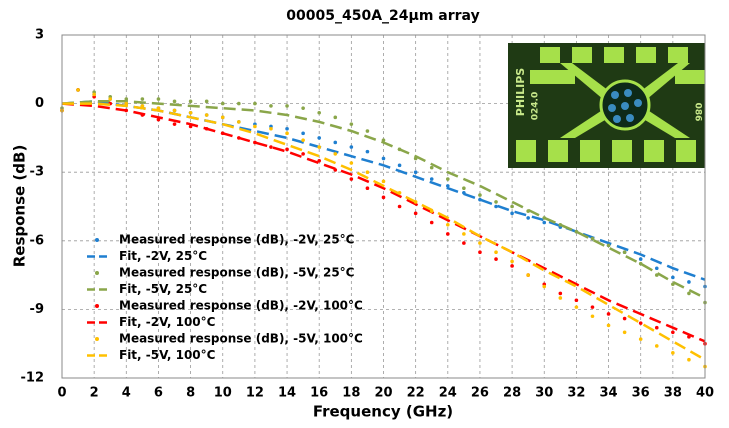  Describe the element at coordinates (416, 393) in the screenshot. I see `x-tick-label: 22` at that location.